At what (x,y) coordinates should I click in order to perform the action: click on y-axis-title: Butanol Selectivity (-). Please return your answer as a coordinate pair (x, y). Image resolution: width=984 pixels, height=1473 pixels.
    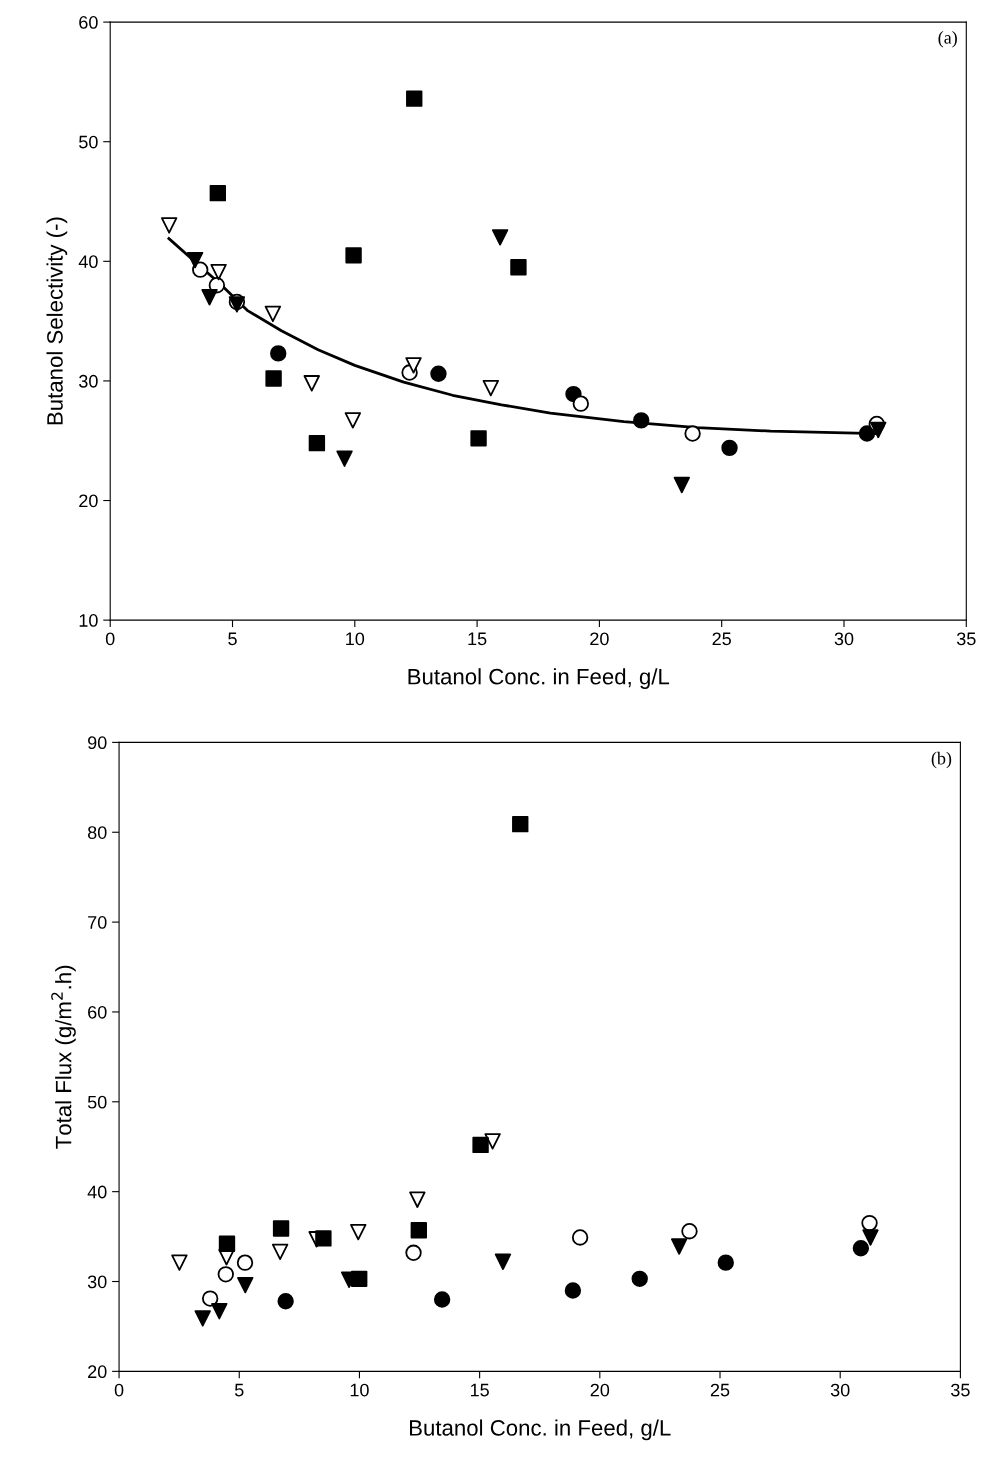
    Looking at the image, I should click on (57, 321).